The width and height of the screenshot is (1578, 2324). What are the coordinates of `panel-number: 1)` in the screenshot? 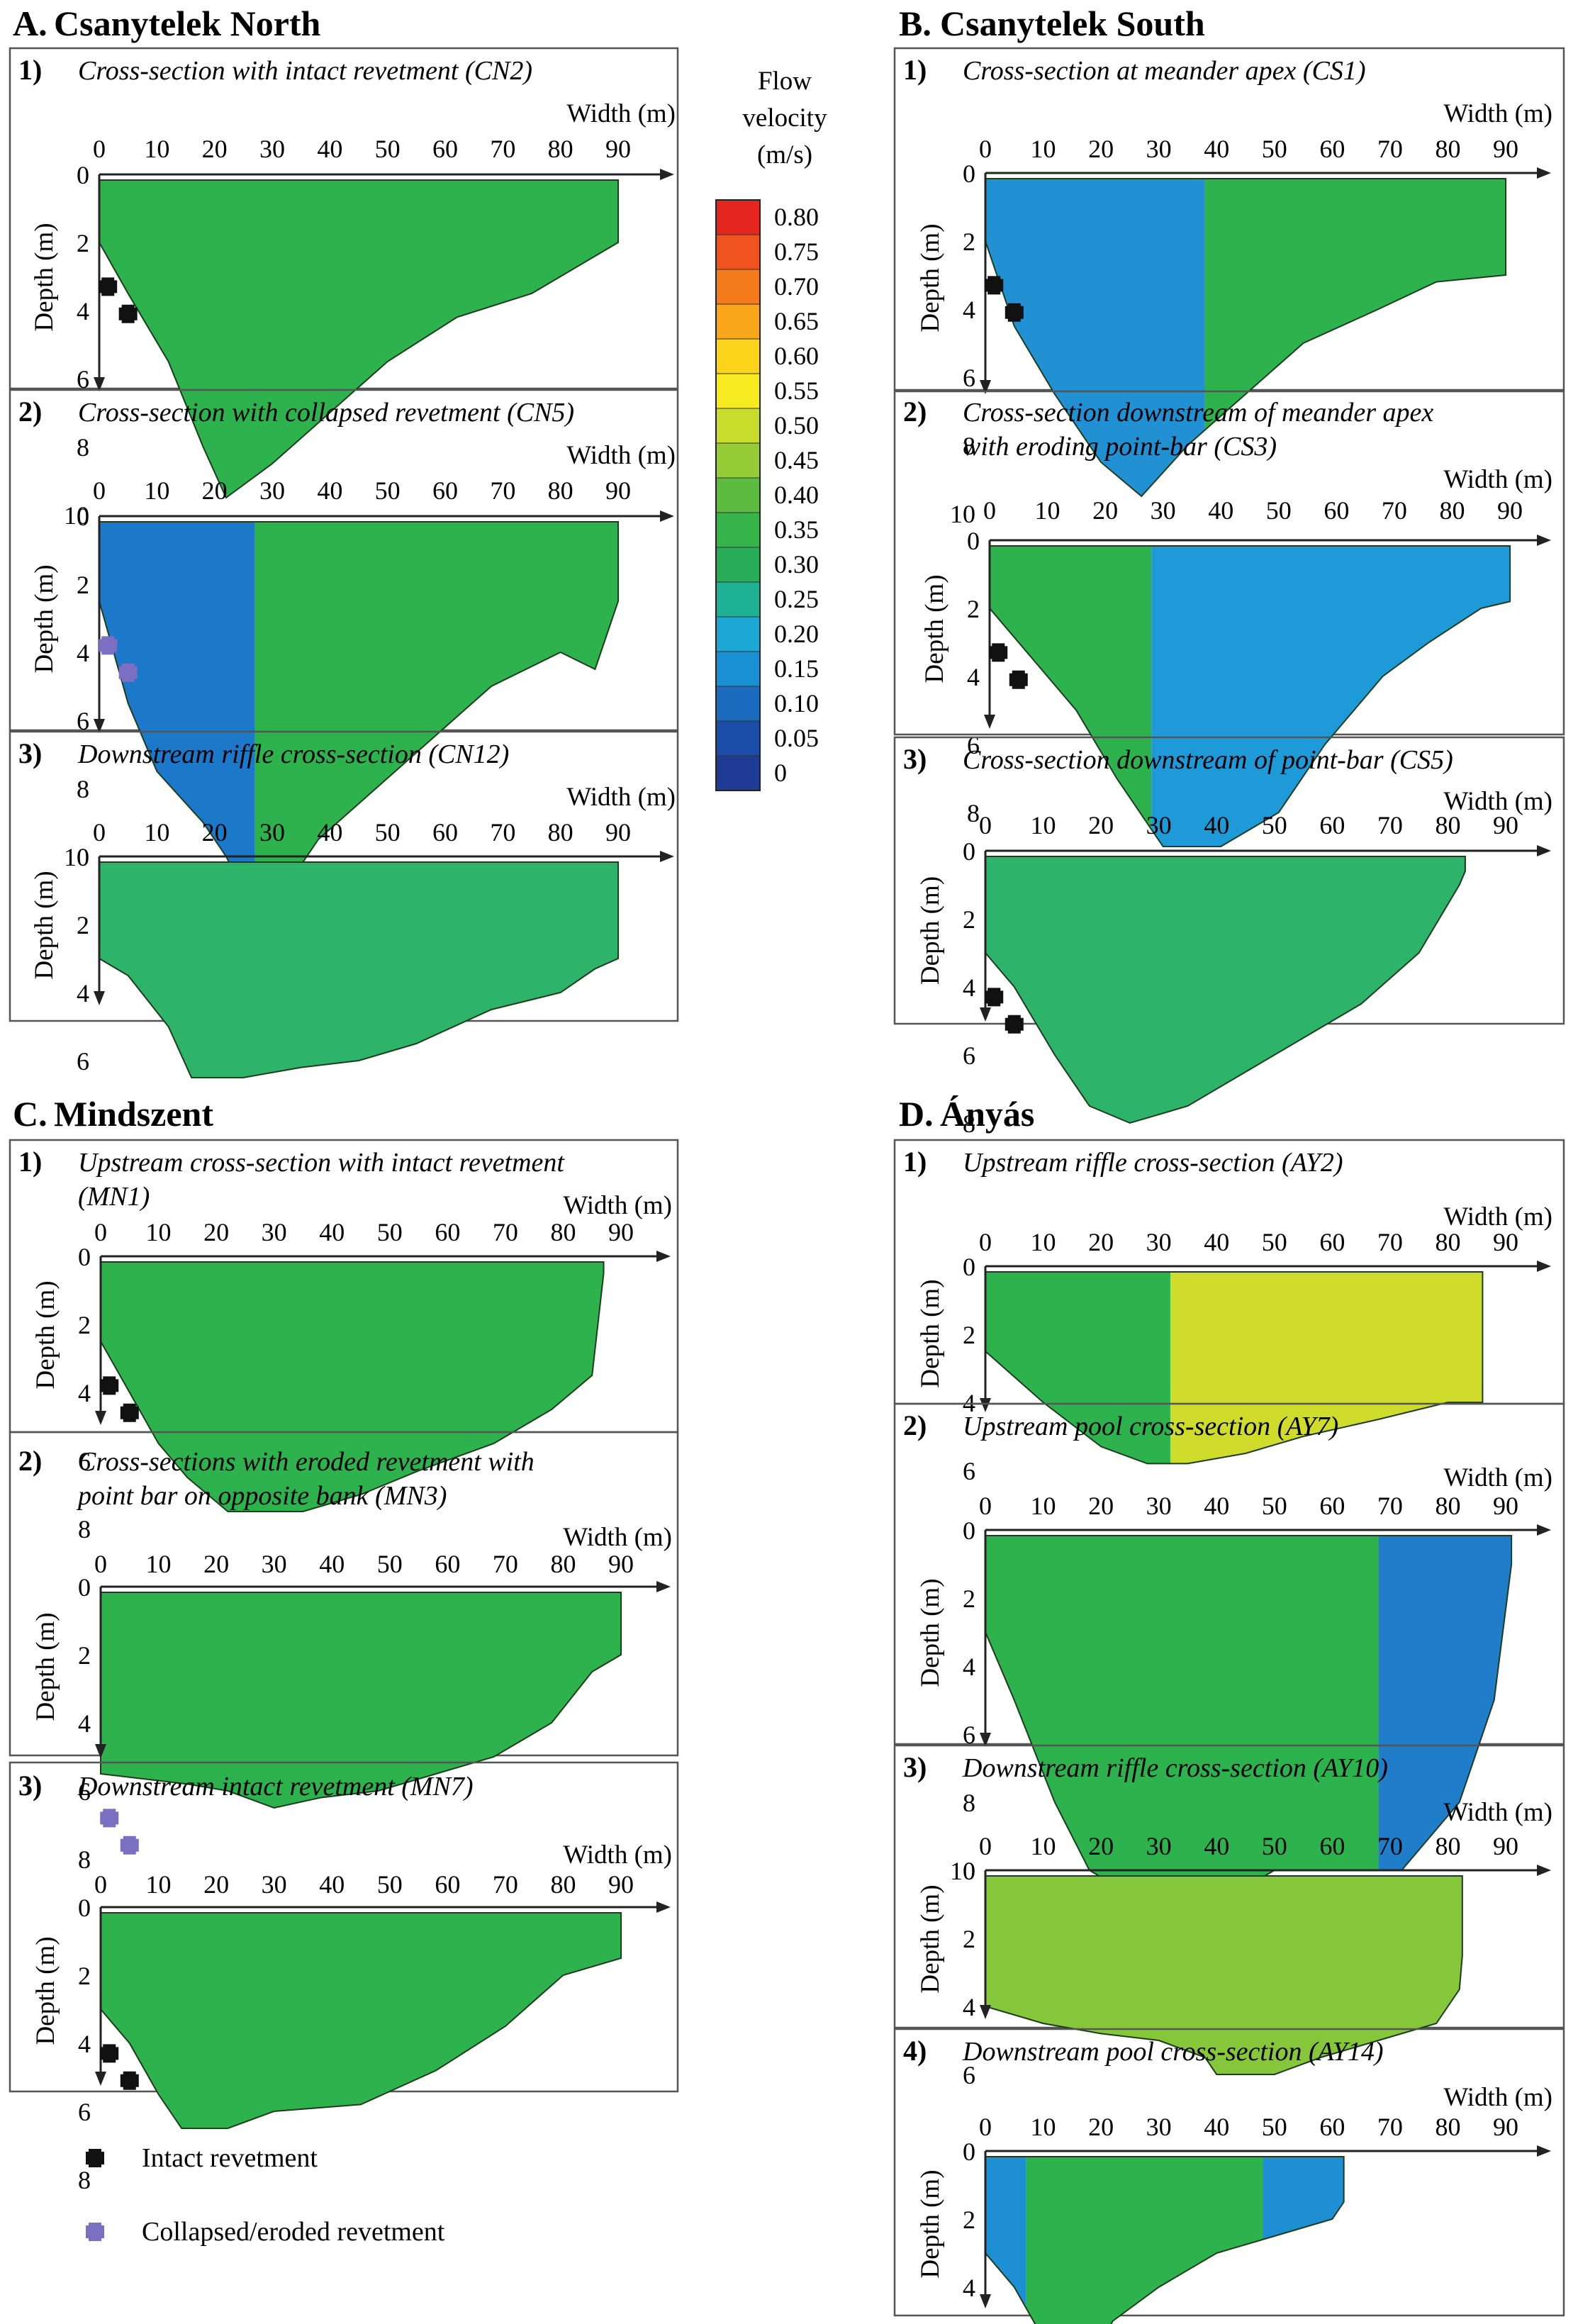 It's located at (30, 70).